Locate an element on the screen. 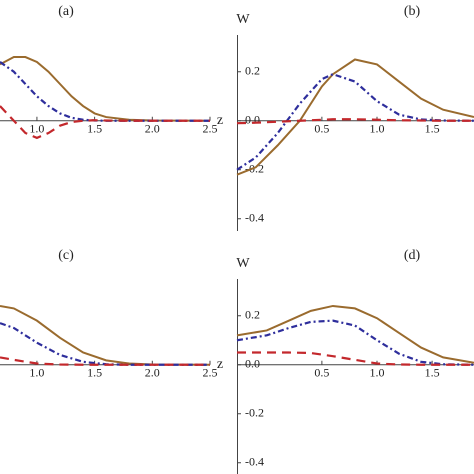 Image resolution: width=474 pixels, height=474 pixels. panel-title: (b) is located at coordinates (412, 11).